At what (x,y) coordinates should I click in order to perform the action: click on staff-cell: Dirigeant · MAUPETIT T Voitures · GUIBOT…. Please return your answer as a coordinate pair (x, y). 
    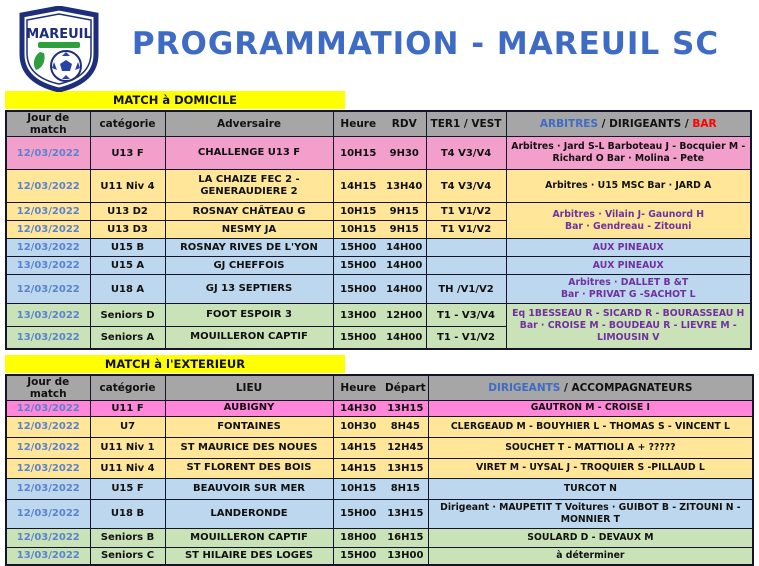
    Looking at the image, I should click on (590, 513).